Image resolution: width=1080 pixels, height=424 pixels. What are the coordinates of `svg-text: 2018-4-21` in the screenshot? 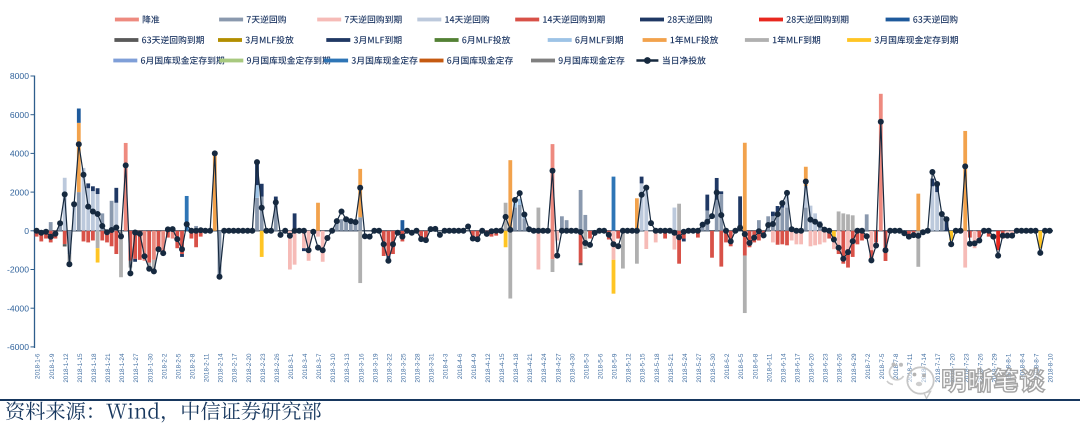 It's located at (530, 368).